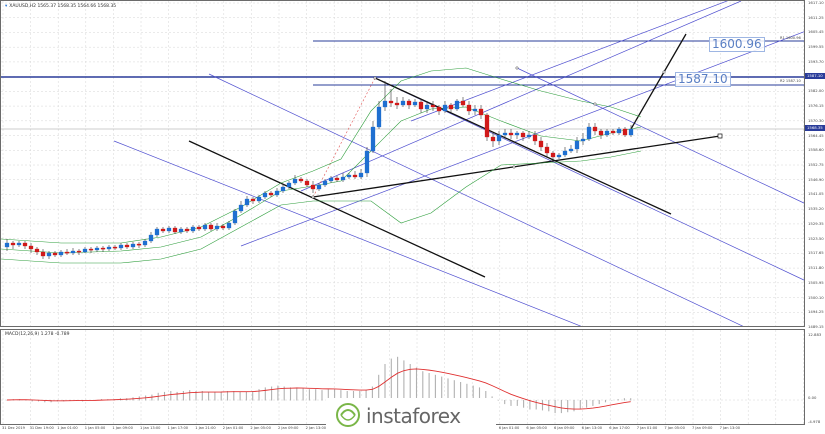  What do you see at coordinates (815, 76) in the screenshot?
I see `level-price-tag: 1587.10` at bounding box center [815, 76].